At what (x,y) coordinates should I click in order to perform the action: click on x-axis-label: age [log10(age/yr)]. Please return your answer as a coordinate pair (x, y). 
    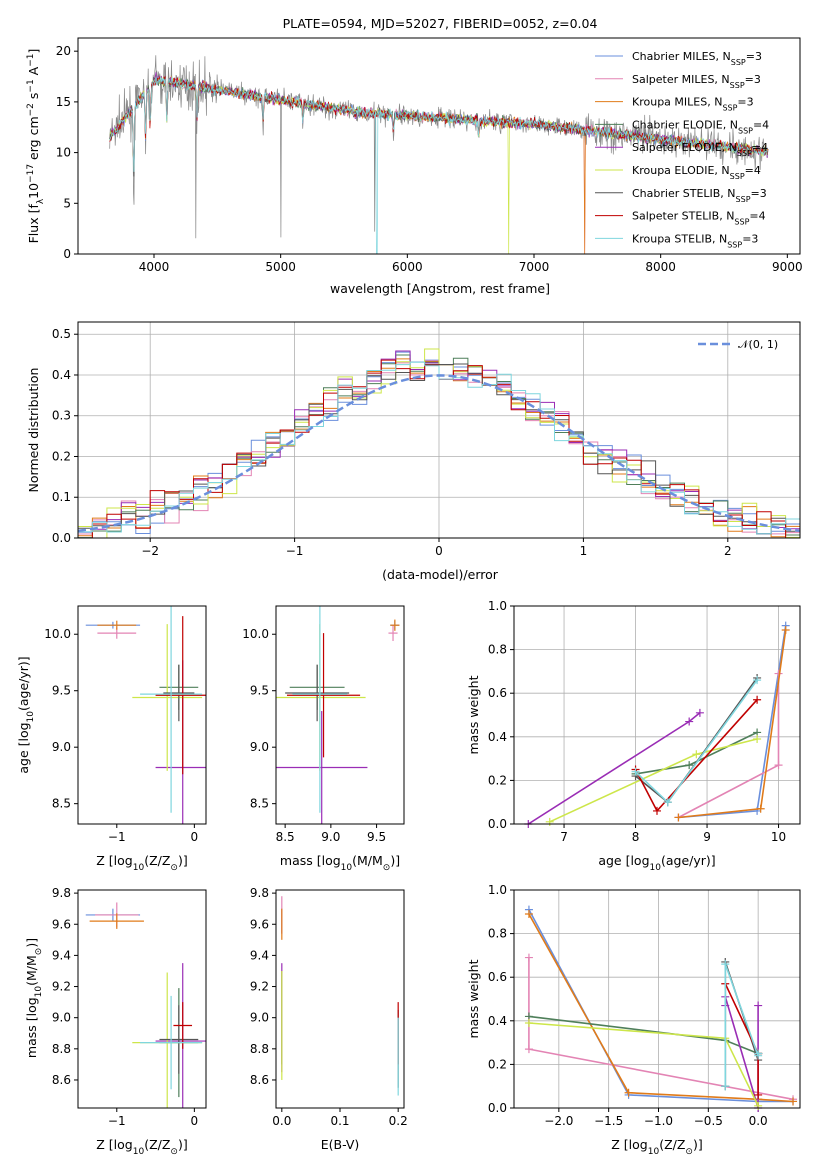
    Looking at the image, I should click on (656, 863).